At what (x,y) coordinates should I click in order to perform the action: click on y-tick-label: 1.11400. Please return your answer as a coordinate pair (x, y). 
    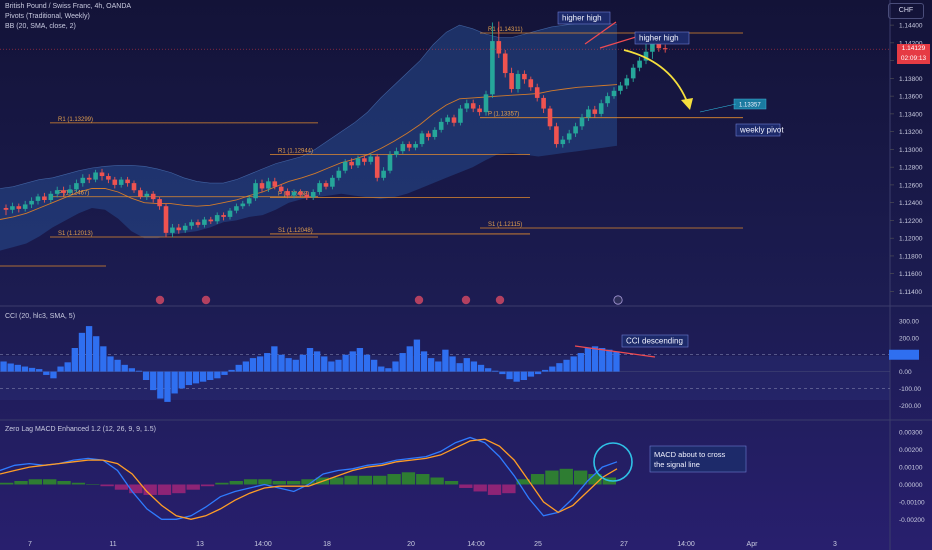
    Looking at the image, I should click on (910, 292).